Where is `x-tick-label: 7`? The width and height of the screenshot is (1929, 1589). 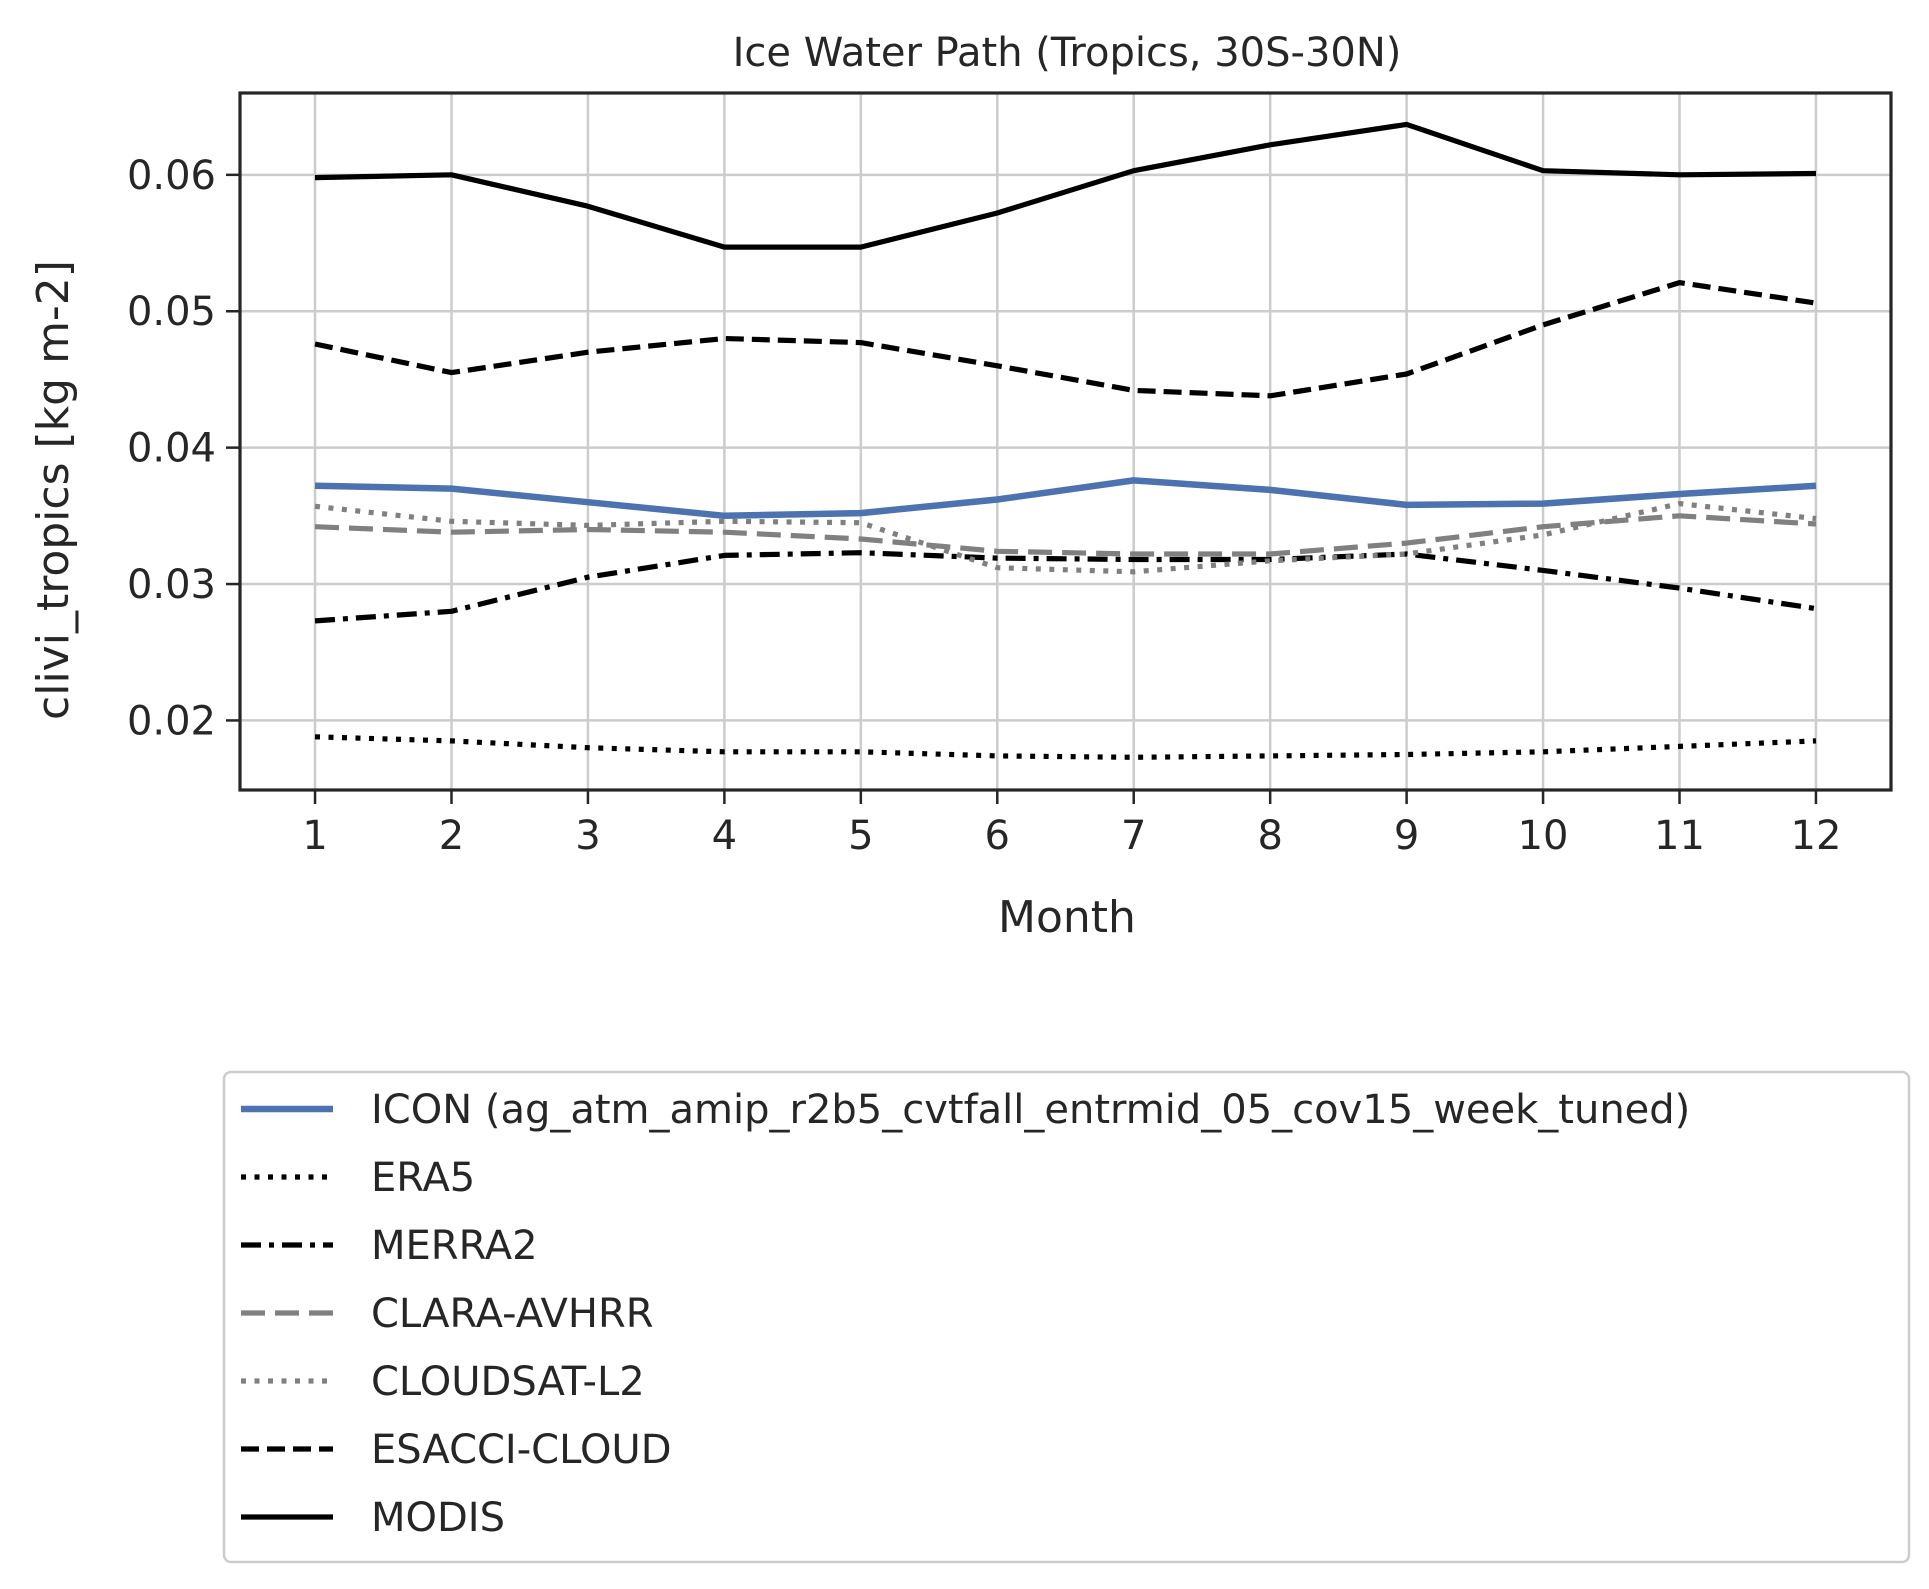 x-tick-label: 7 is located at coordinates (1133, 836).